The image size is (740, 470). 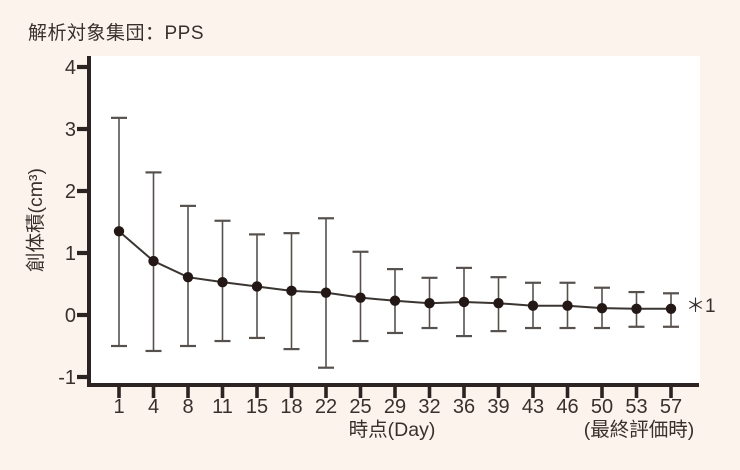 What do you see at coordinates (70, 68) in the screenshot?
I see `y-tick-label: 4` at bounding box center [70, 68].